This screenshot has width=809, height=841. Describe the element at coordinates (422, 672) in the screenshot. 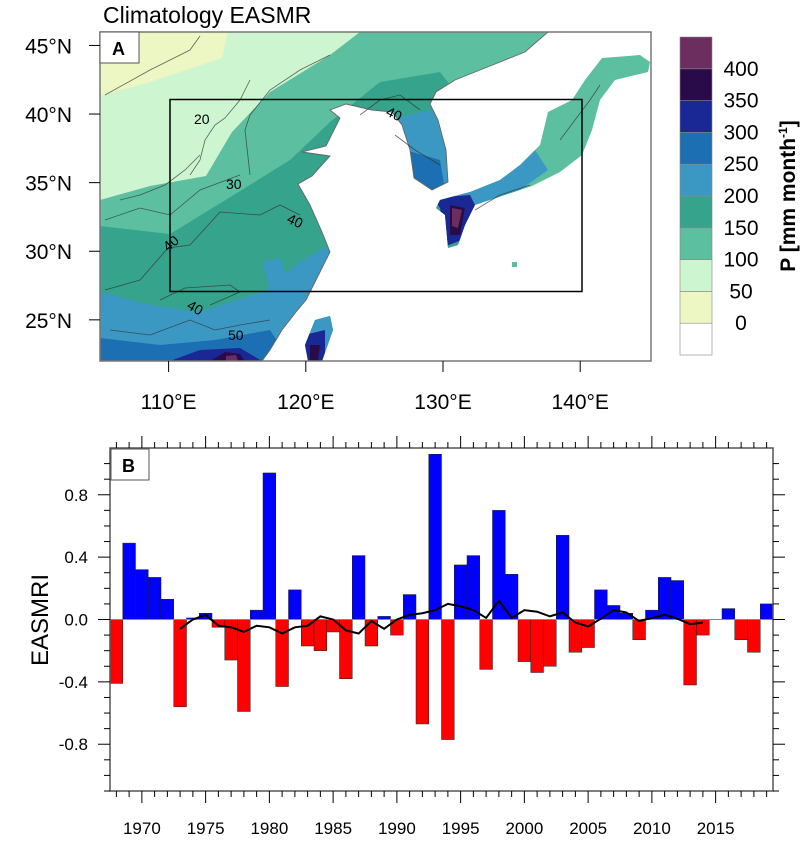

I see `bar-1992` at that location.